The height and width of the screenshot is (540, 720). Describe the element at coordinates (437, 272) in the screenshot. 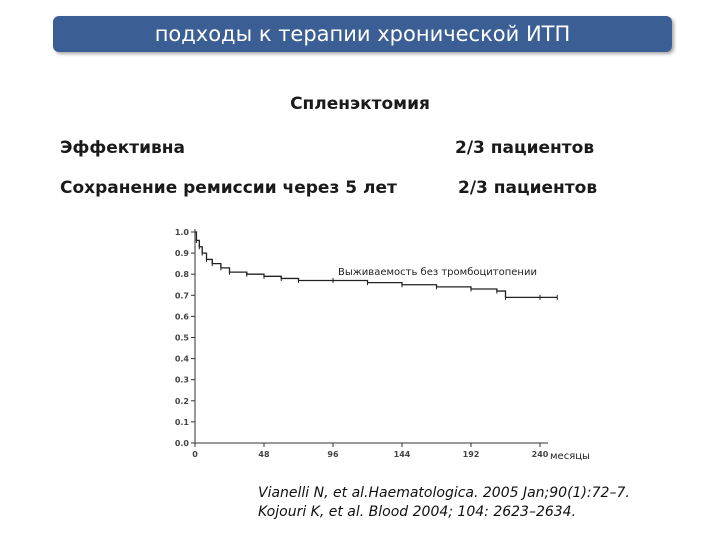

I see `chart-annotation: Выживаемость без тромбоцитопении` at that location.